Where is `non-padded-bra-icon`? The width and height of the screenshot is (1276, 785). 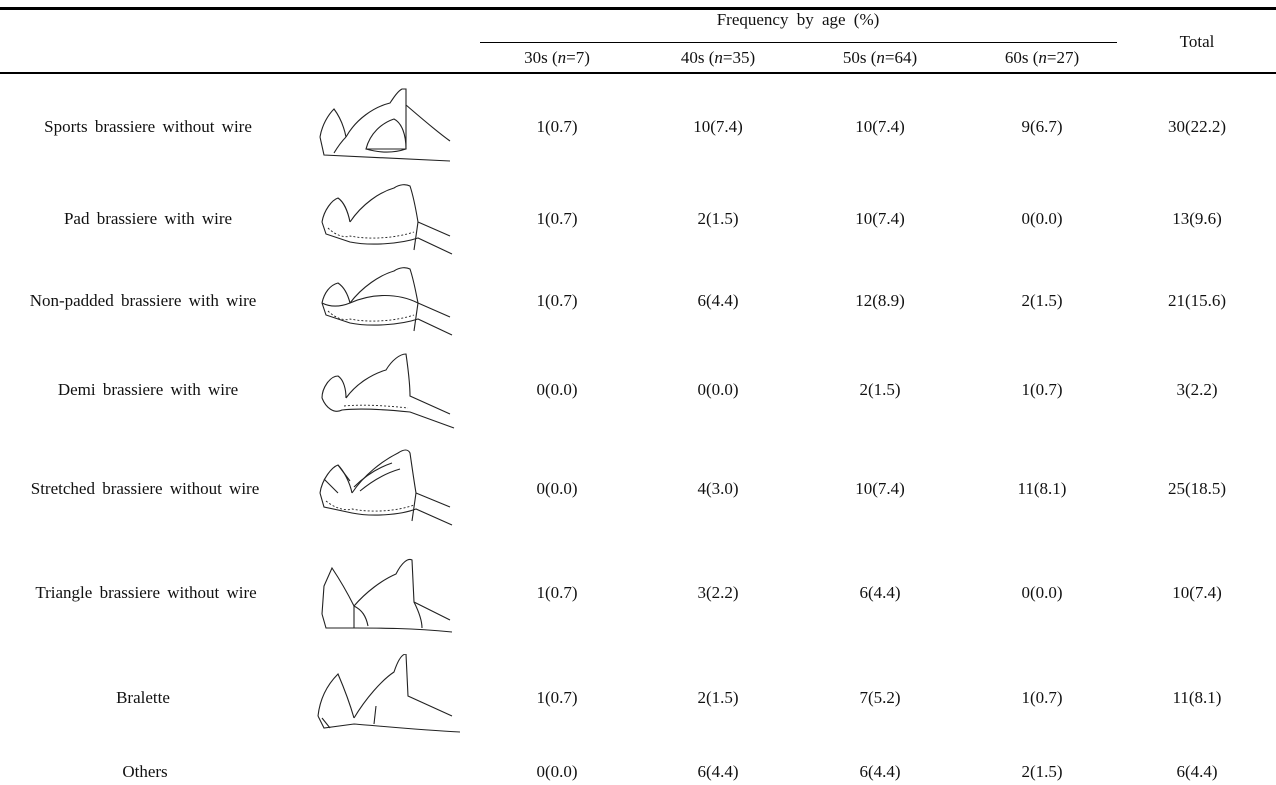 non-padded-bra-icon is located at coordinates (385, 303).